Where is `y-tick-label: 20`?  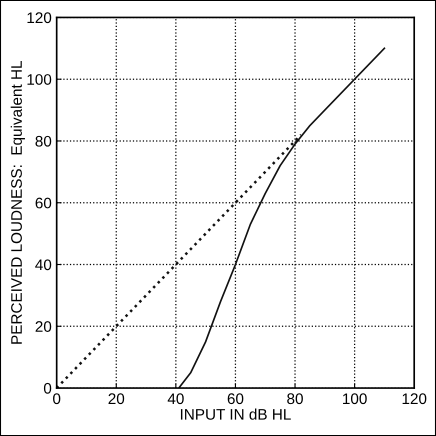 y-tick-label: 20 is located at coordinates (44, 326).